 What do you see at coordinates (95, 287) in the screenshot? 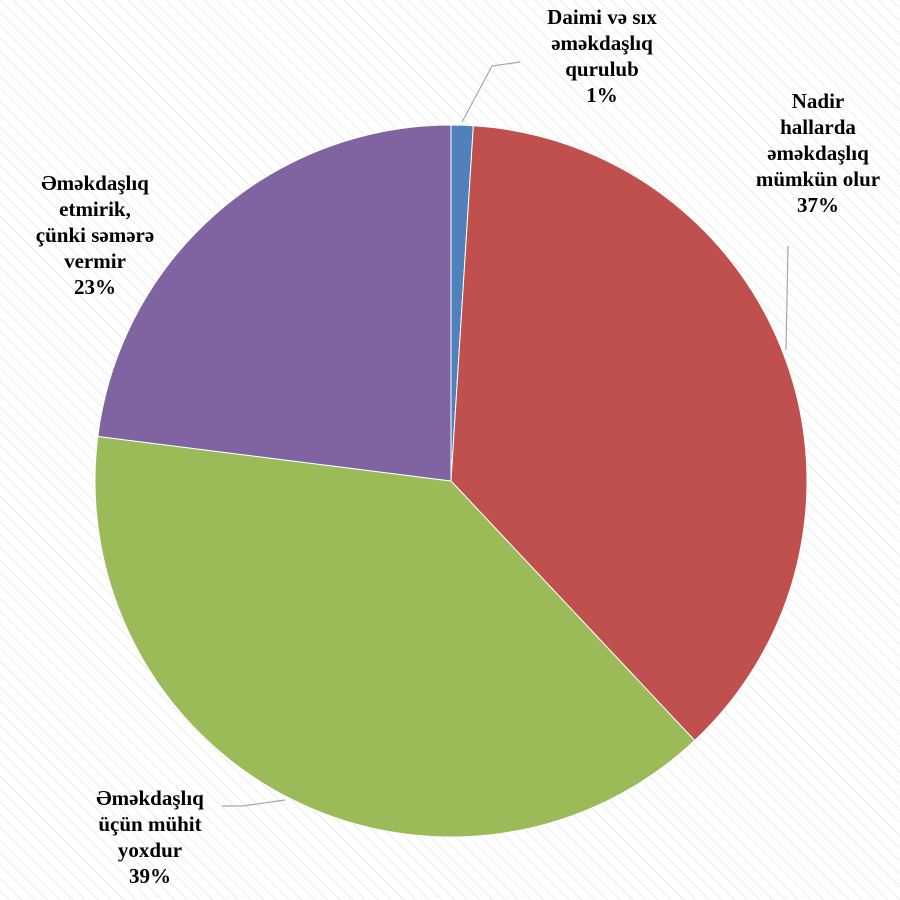
I see `slice-percent-3: 23%` at bounding box center [95, 287].